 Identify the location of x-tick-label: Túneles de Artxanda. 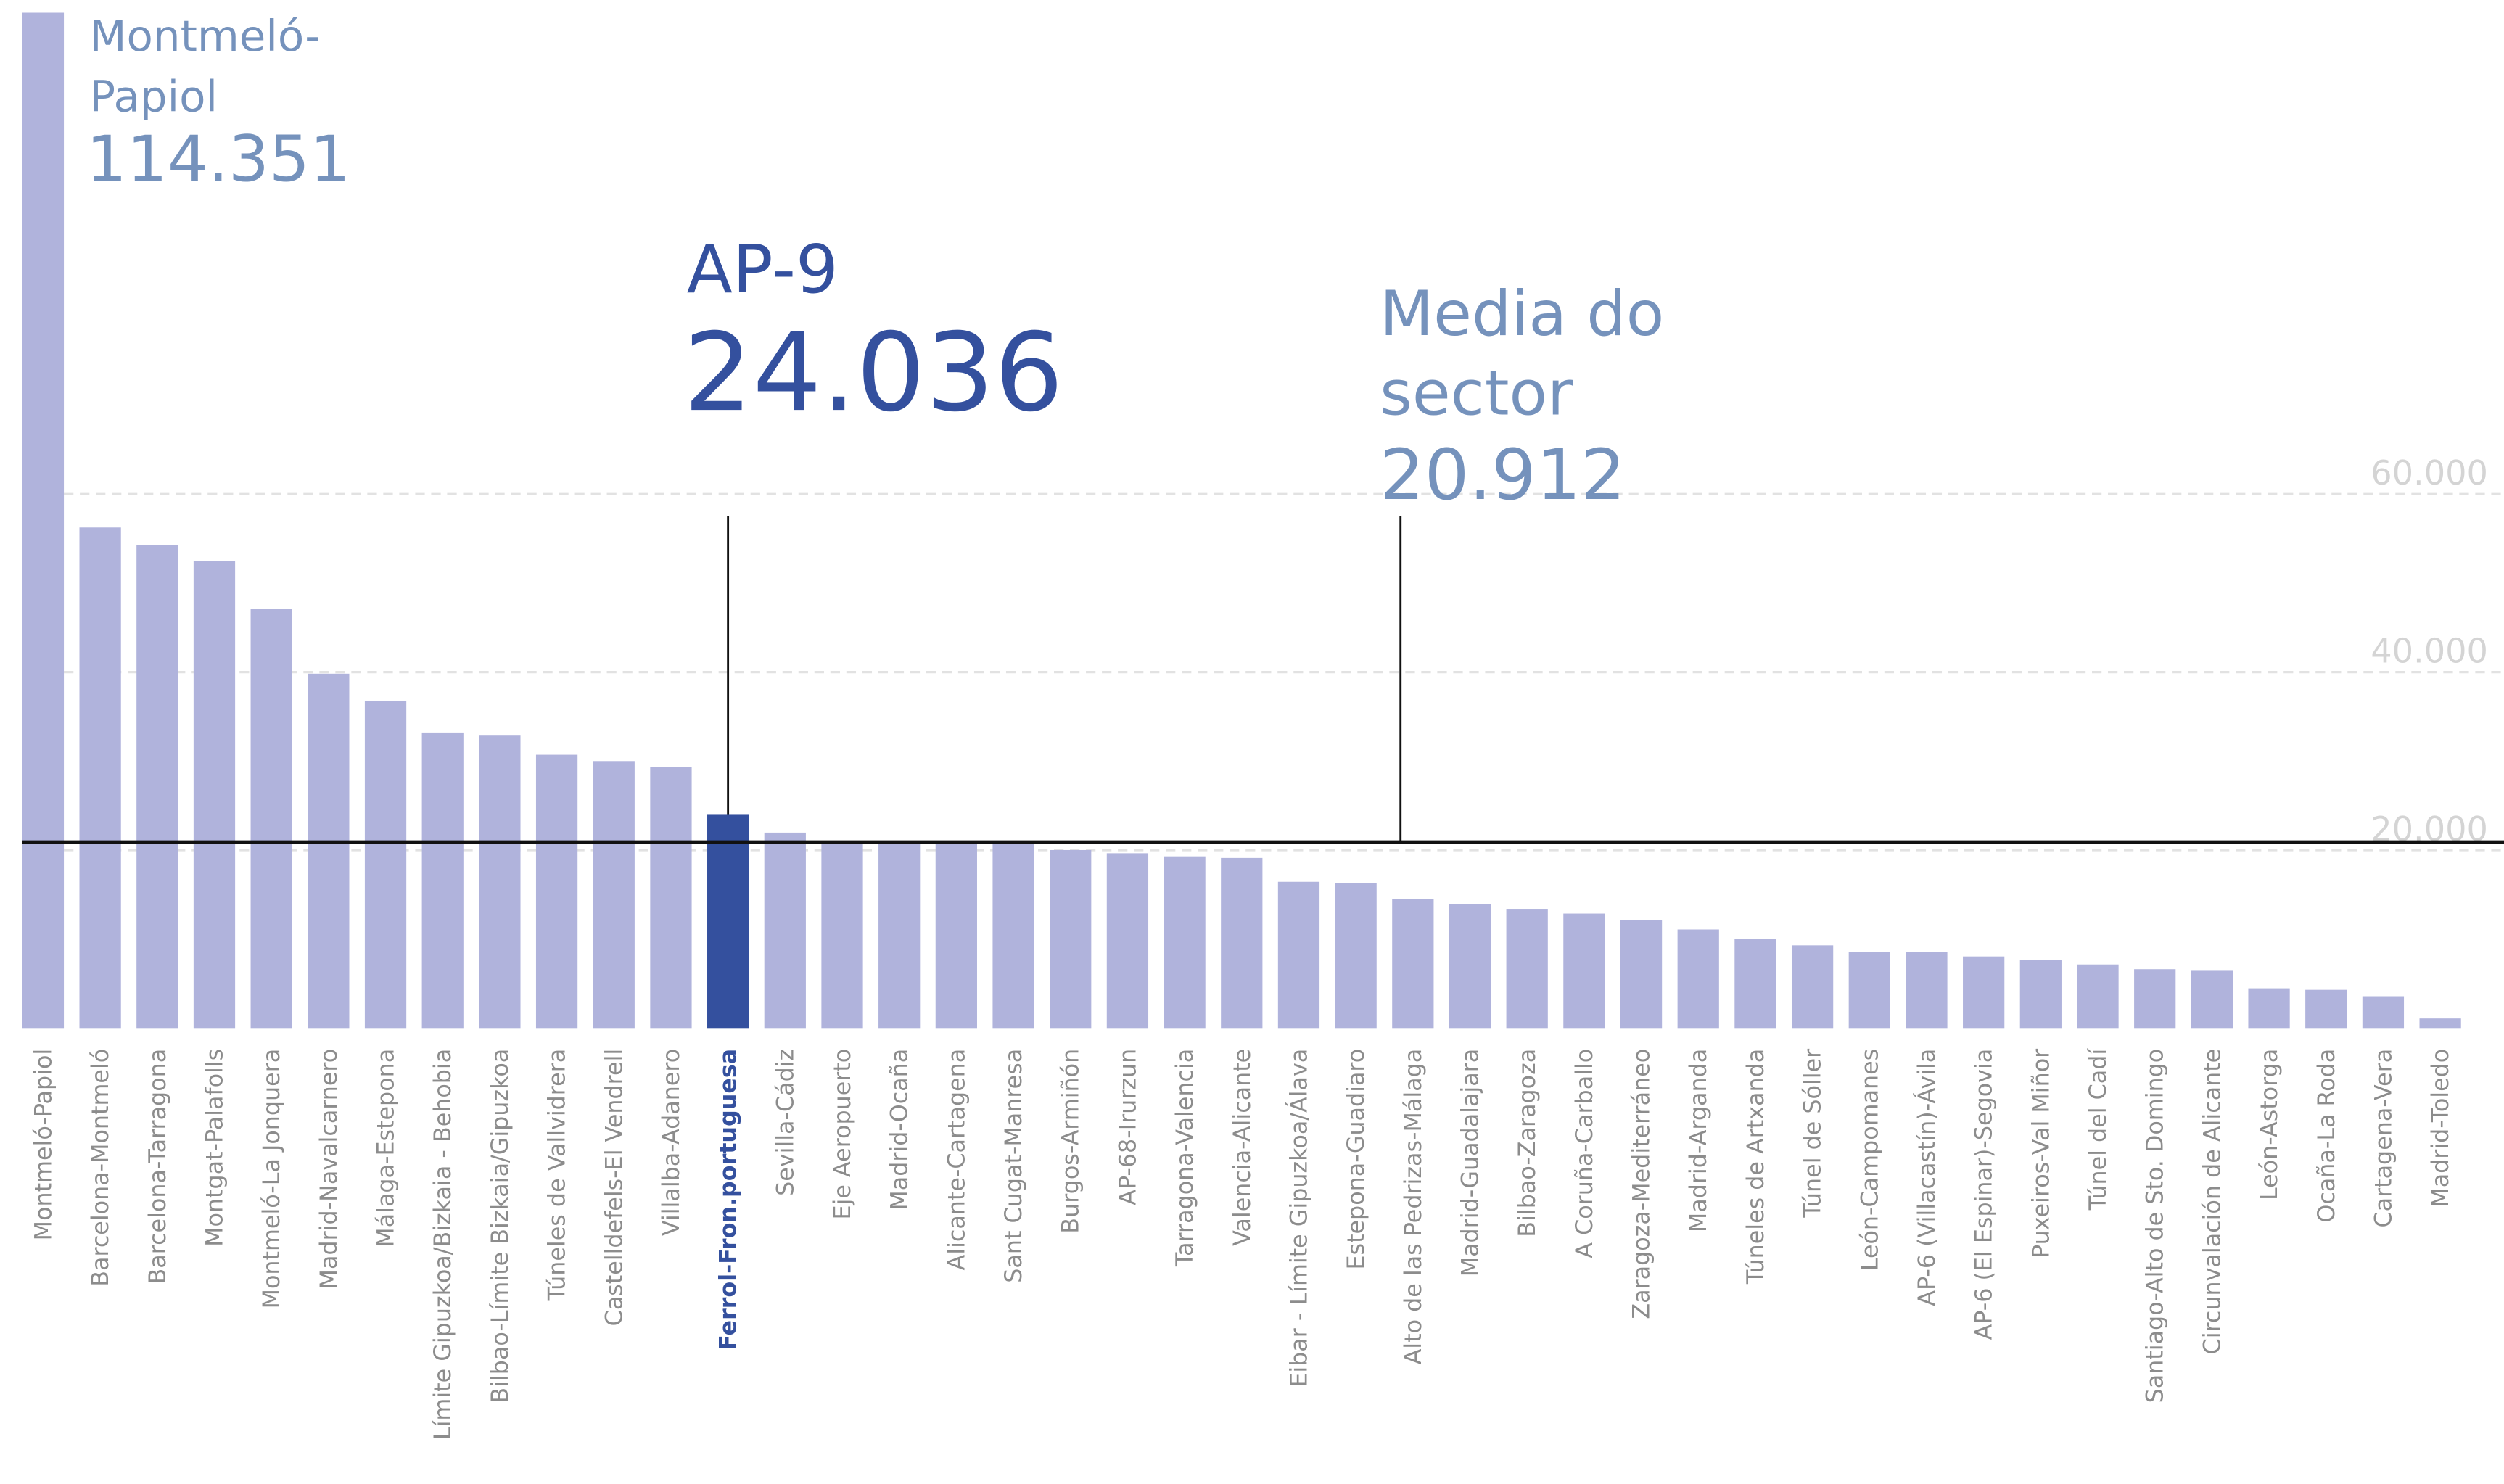
(1755, 1167).